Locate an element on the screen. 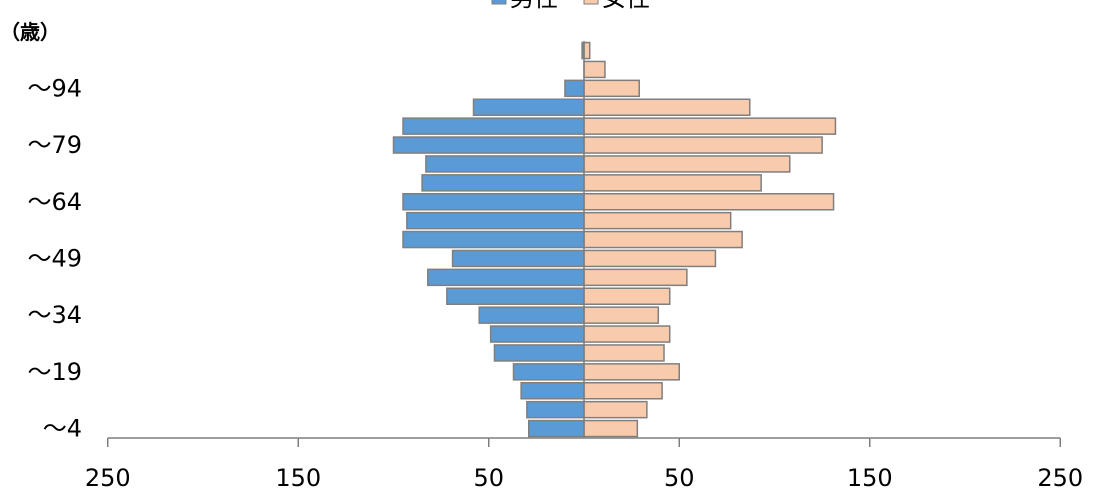 Image resolution: width=1094 pixels, height=495 pixels. x-tick-labels: 250 150 50 50 150 250 is located at coordinates (584, 478).